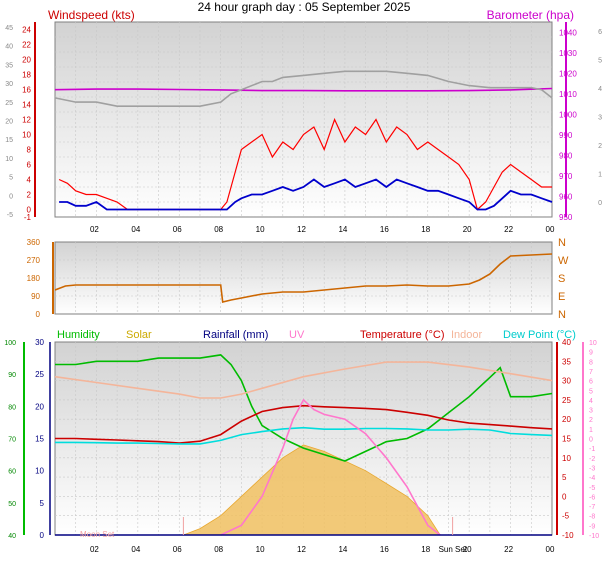  What do you see at coordinates (39, 471) in the screenshot?
I see `p3-solar-tick-label: 10` at bounding box center [39, 471].